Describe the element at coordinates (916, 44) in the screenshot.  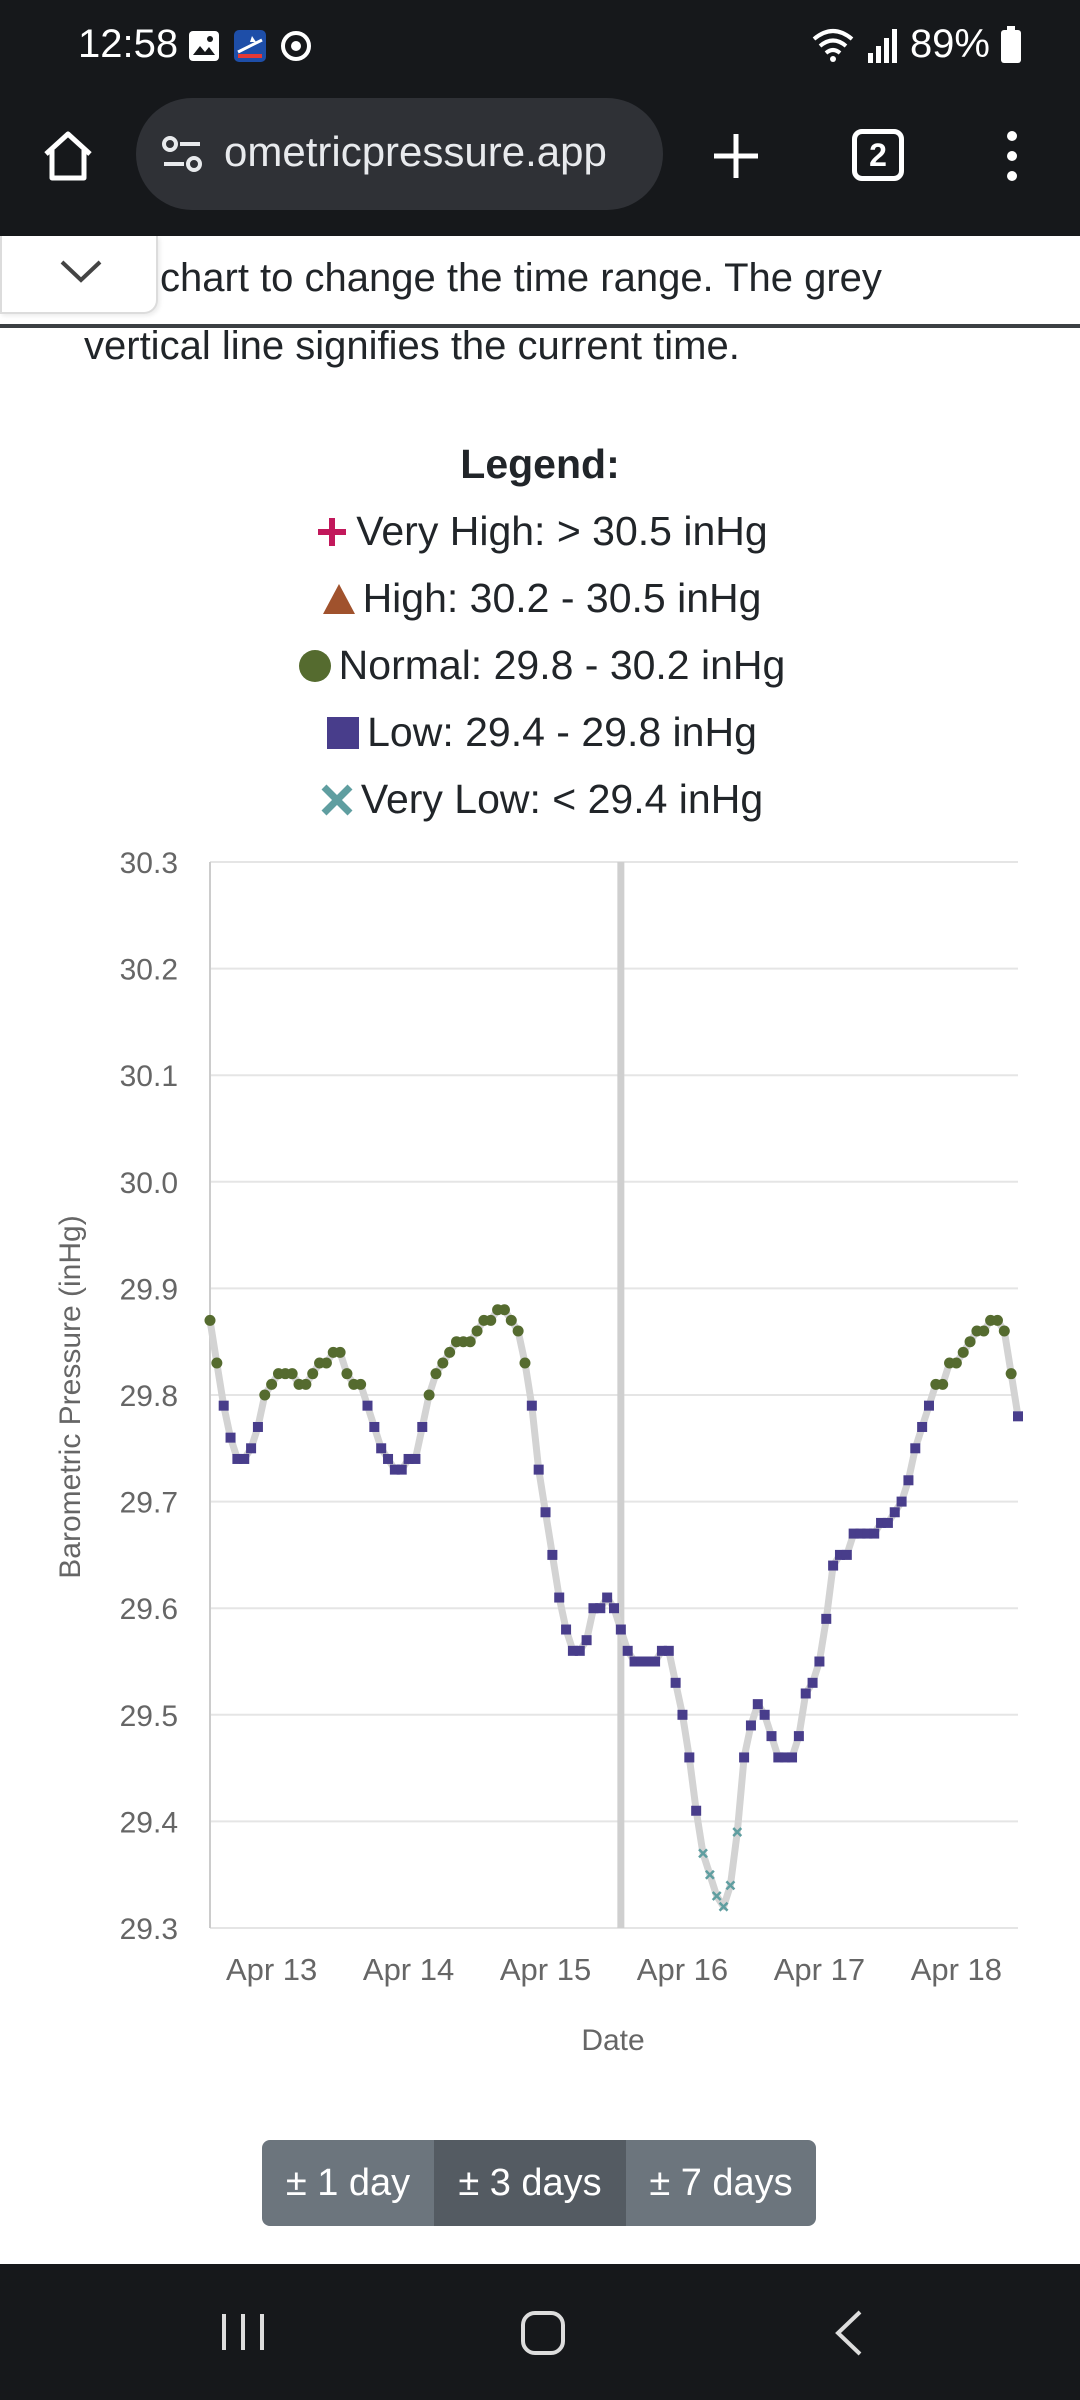
I see `status-right: 89%` at that location.